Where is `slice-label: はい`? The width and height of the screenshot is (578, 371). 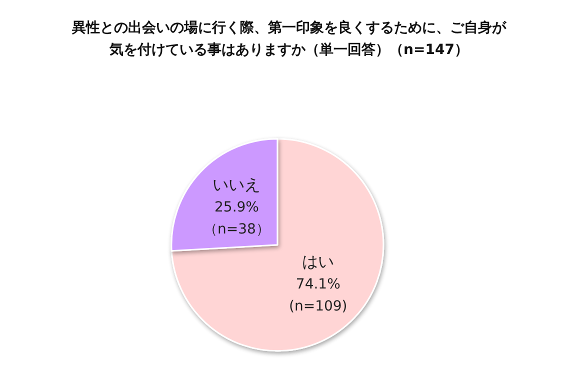
slice-label: はい is located at coordinates (318, 261).